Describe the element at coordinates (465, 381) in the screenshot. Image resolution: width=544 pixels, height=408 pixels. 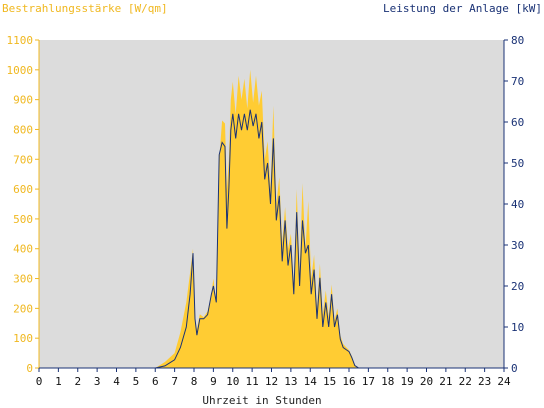
I see `x-tick-label: 22` at that location.